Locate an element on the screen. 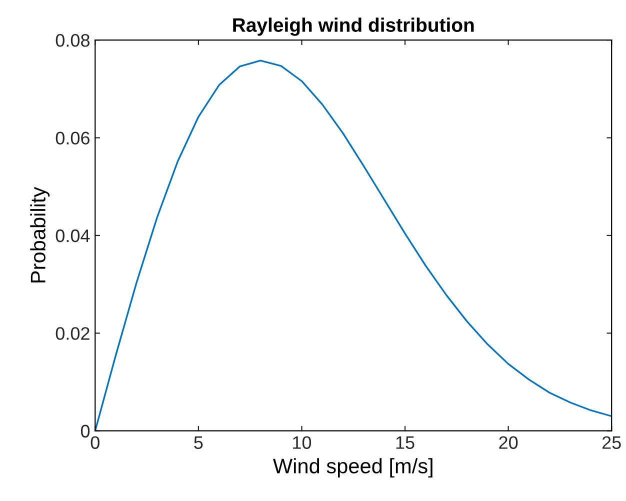 Image resolution: width=626 pixels, height=501 pixels. x-tick-label: 10 is located at coordinates (302, 442).